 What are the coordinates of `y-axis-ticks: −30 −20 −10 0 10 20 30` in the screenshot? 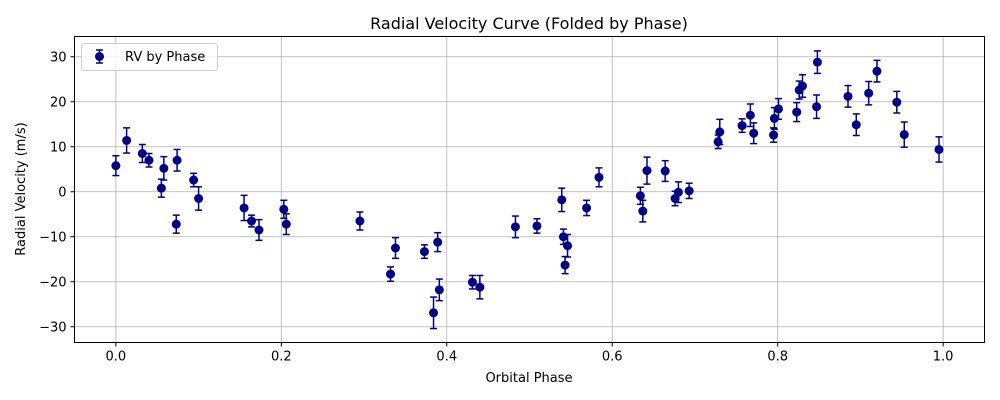 It's located at (57, 192).